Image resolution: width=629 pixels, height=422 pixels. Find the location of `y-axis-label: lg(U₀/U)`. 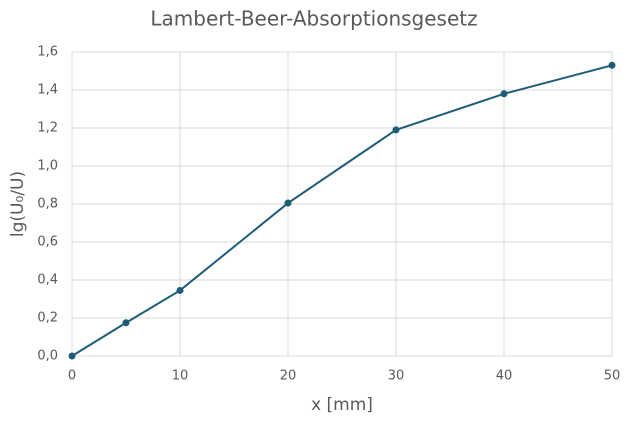

y-axis-label: lg(U₀/U) is located at coordinates (18, 204).